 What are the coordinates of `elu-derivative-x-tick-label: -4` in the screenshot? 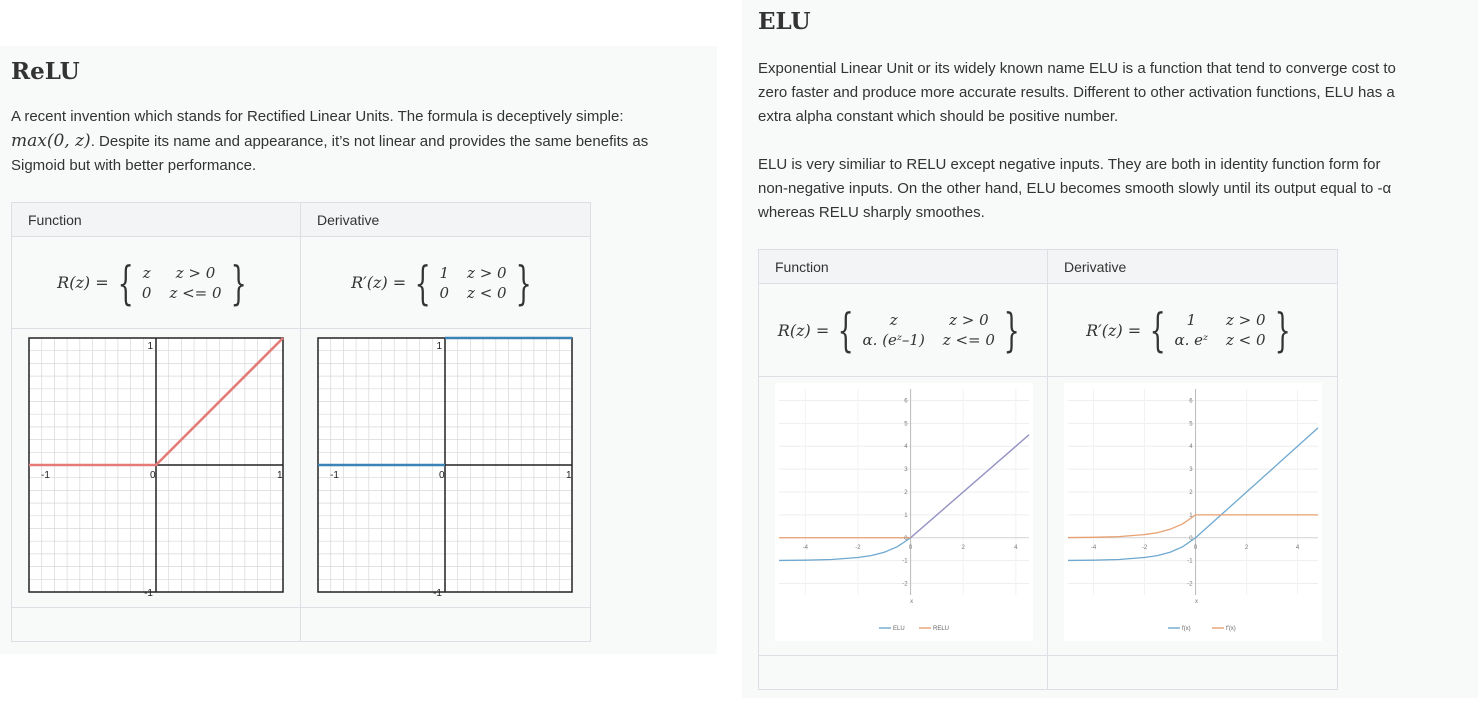 It's located at (1094, 548).